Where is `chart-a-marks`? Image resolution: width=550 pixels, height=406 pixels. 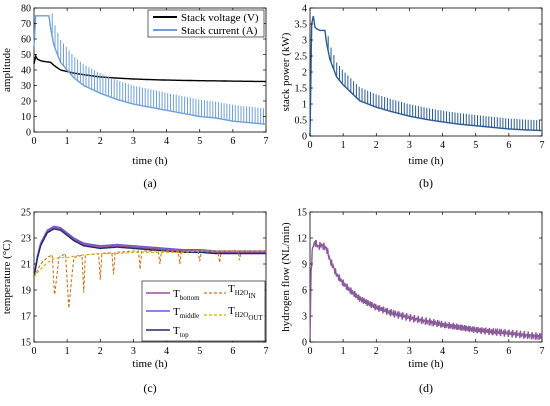 chart-a-marks is located at coordinates (150, 69).